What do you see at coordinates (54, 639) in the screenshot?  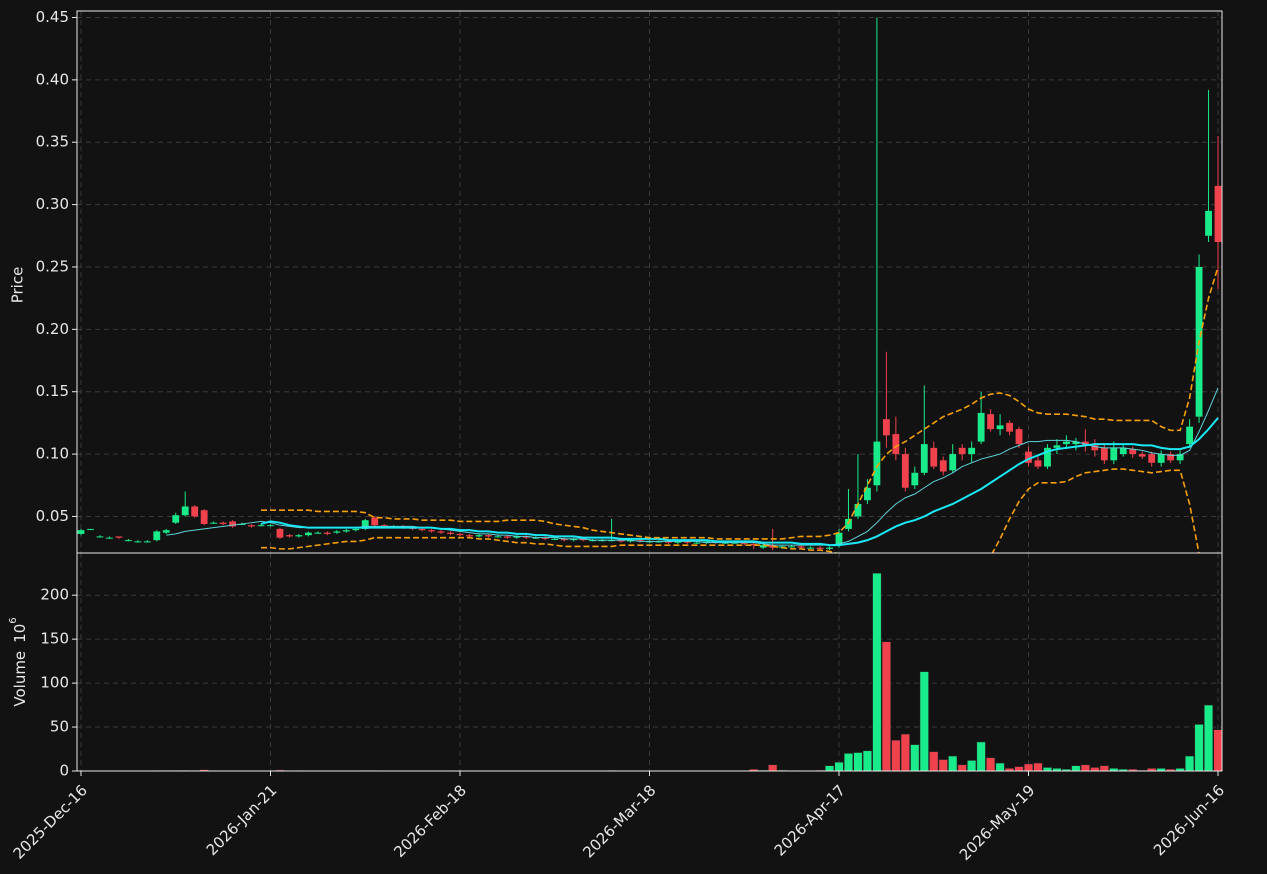 I see `y-tick-label: 150` at bounding box center [54, 639].